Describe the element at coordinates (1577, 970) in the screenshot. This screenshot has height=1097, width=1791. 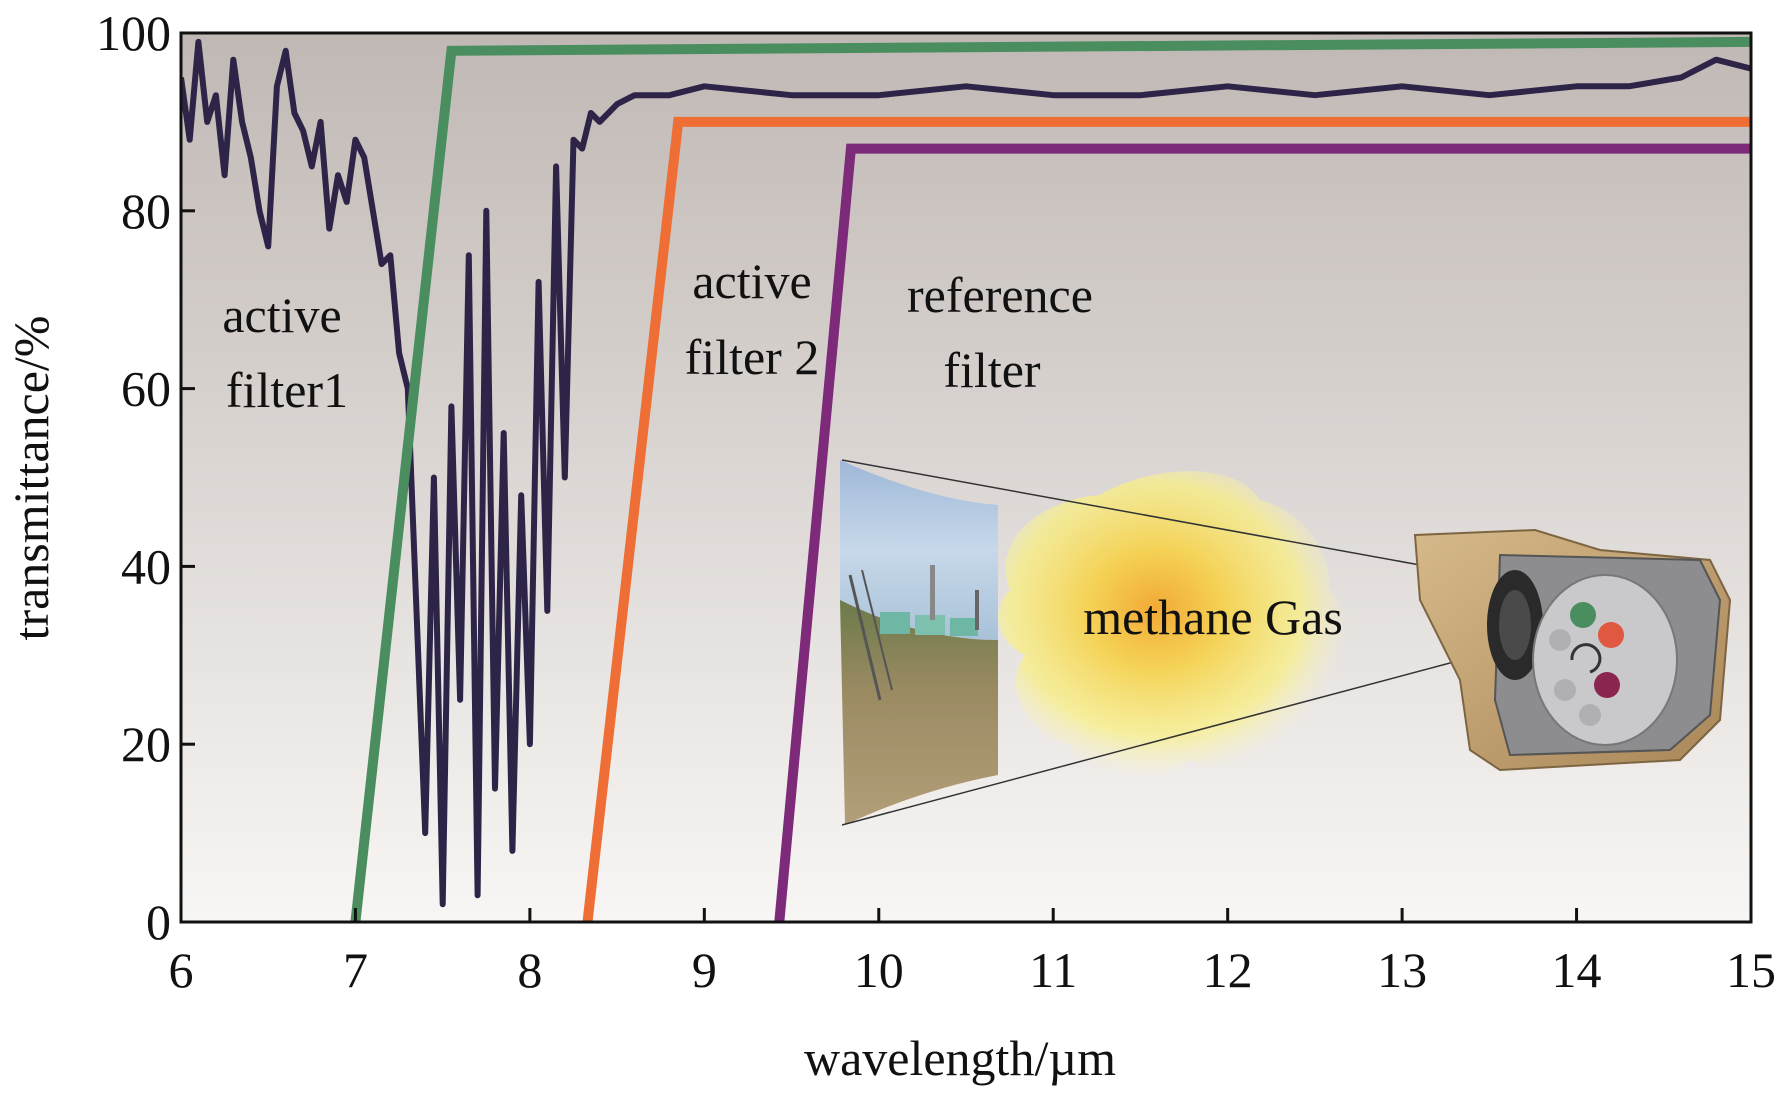
I see `x-tick-label: 14` at that location.